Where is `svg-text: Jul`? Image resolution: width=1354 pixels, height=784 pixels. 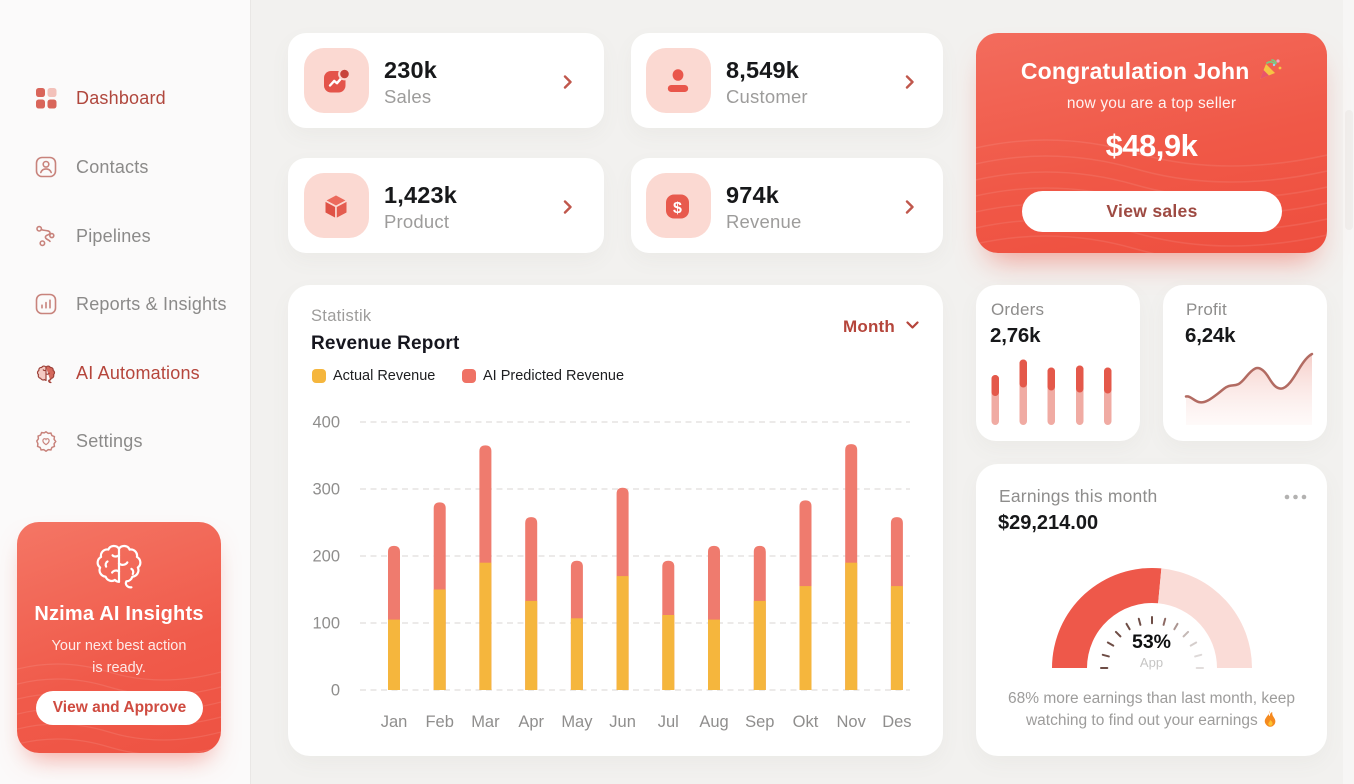 svg-text: Jul is located at coordinates (668, 722).